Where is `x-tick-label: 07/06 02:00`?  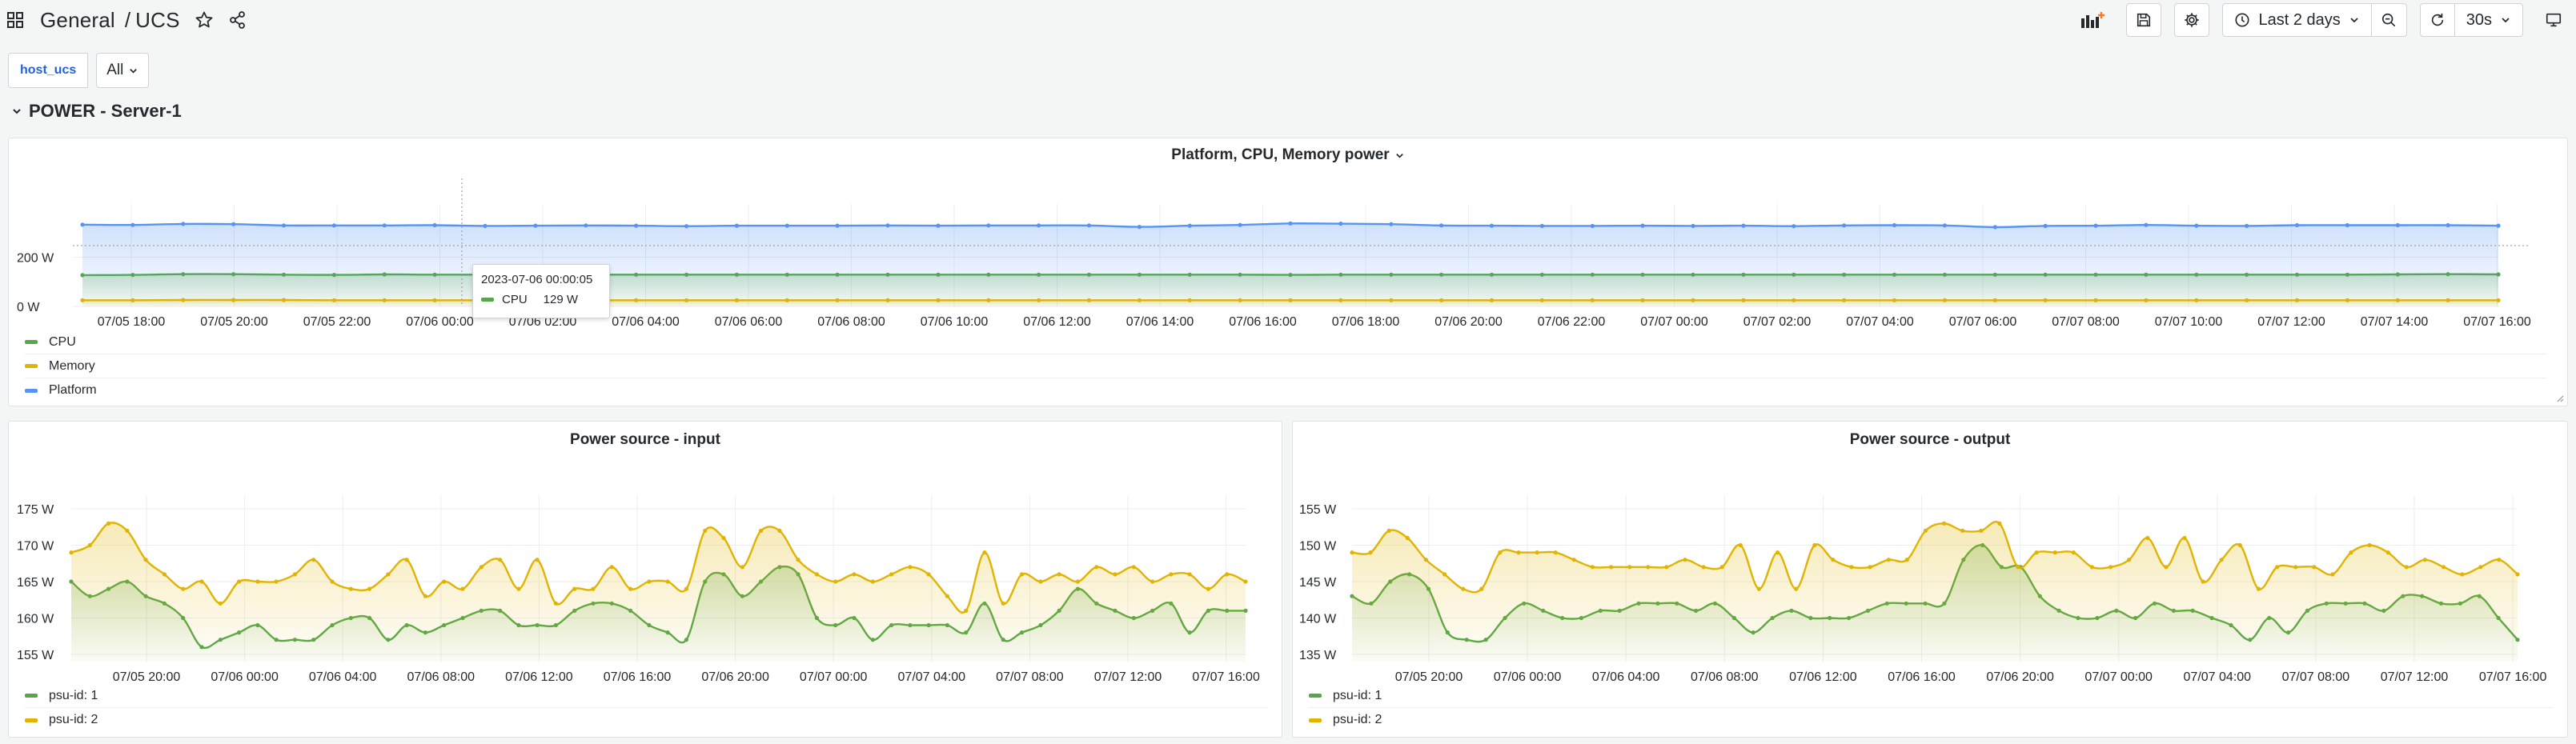
x-tick-label: 07/06 02:00 is located at coordinates (543, 322).